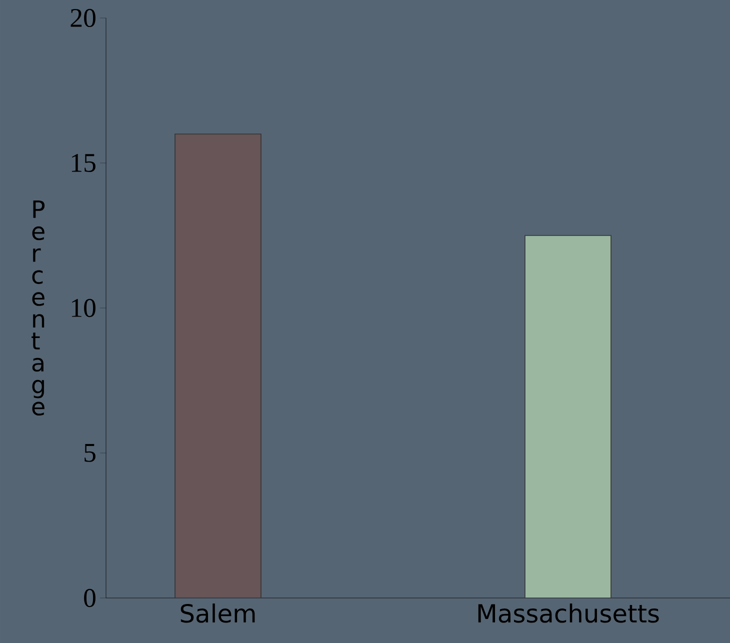 Image resolution: width=730 pixels, height=643 pixels. I want to click on y-tick-label: 5, so click(90, 453).